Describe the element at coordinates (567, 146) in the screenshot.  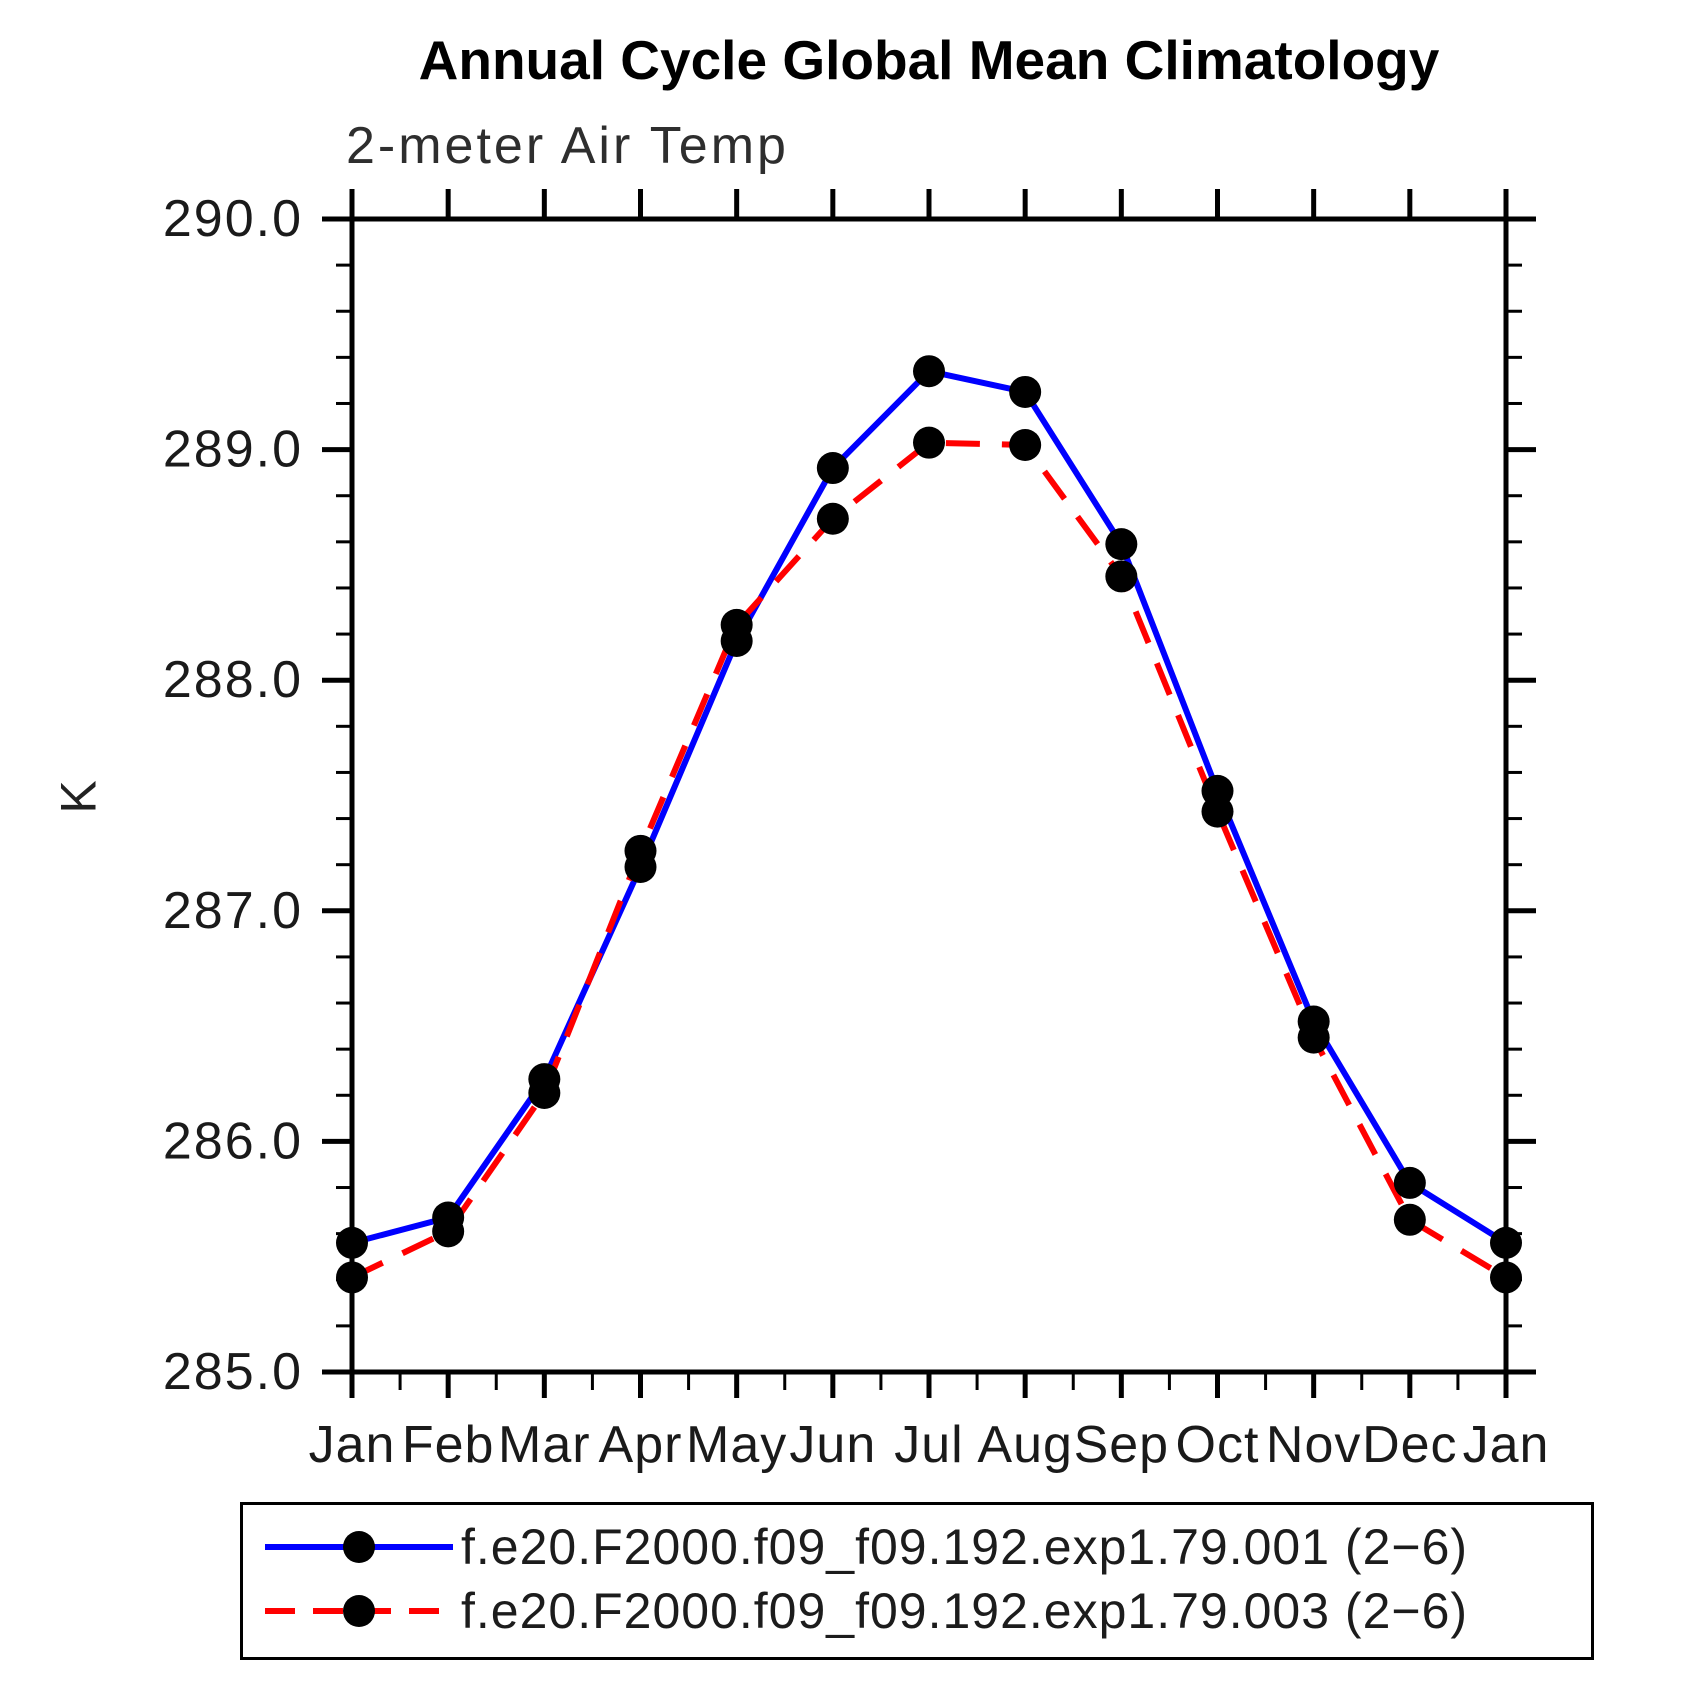
I see `chart-subtitle: 2-meter Air Temp` at that location.